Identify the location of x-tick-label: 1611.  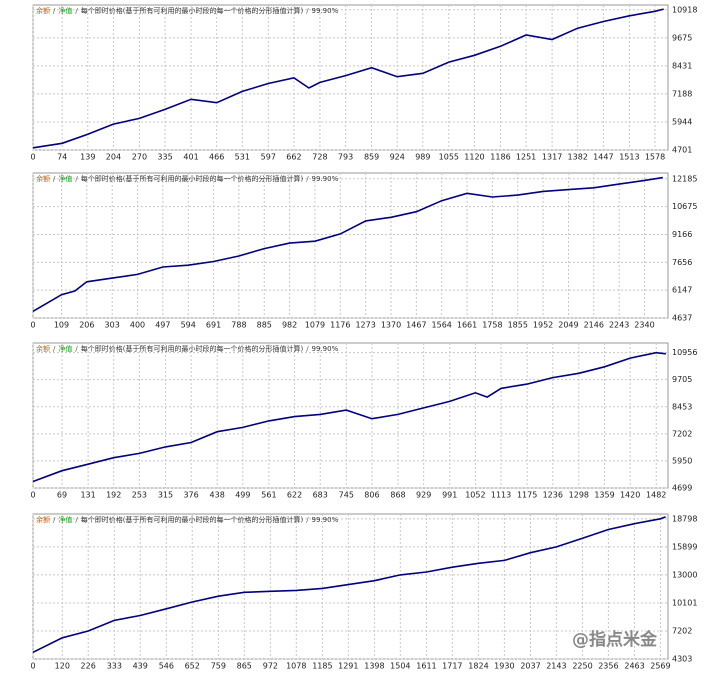
(426, 666).